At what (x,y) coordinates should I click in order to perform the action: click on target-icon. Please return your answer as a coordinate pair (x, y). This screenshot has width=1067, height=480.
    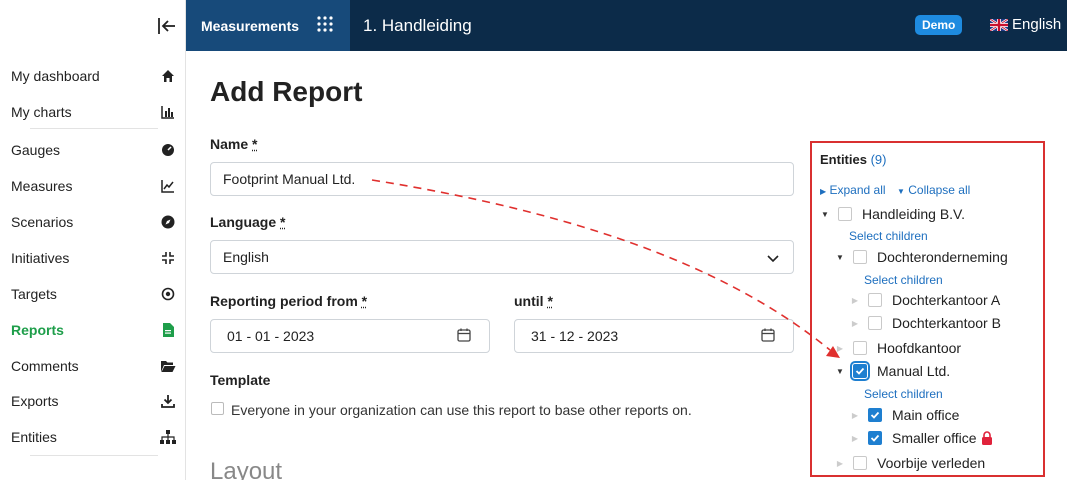
    Looking at the image, I should click on (168, 294).